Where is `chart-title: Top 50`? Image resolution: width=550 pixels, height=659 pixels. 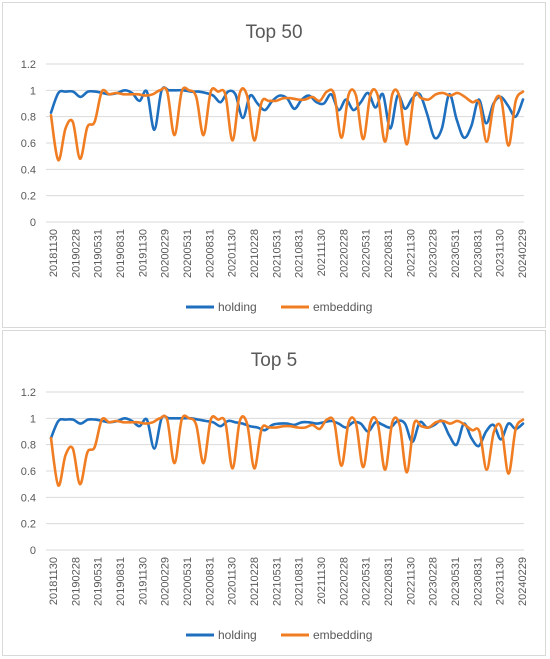 chart-title: Top 50 is located at coordinates (273, 32).